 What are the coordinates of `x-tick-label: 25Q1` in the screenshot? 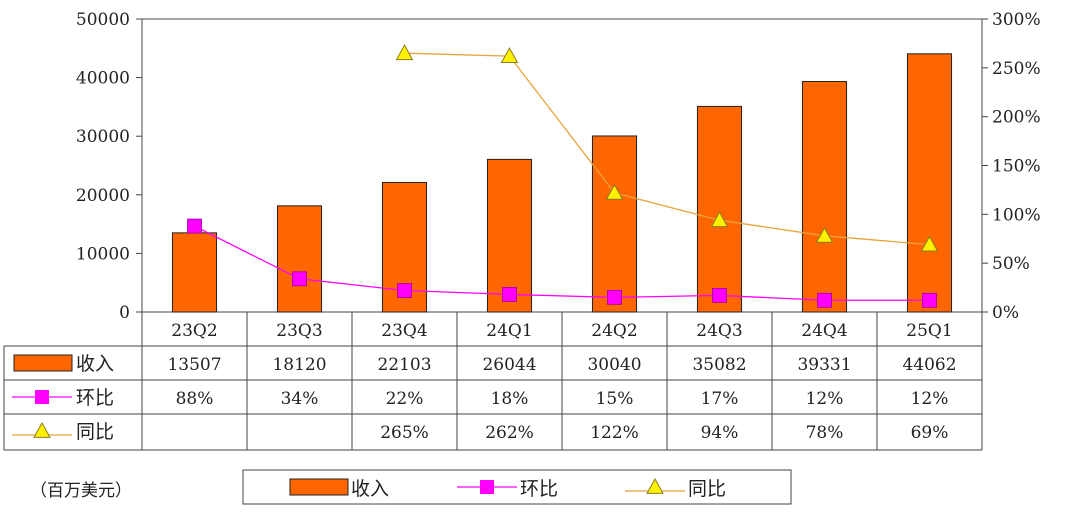 It's located at (929, 331).